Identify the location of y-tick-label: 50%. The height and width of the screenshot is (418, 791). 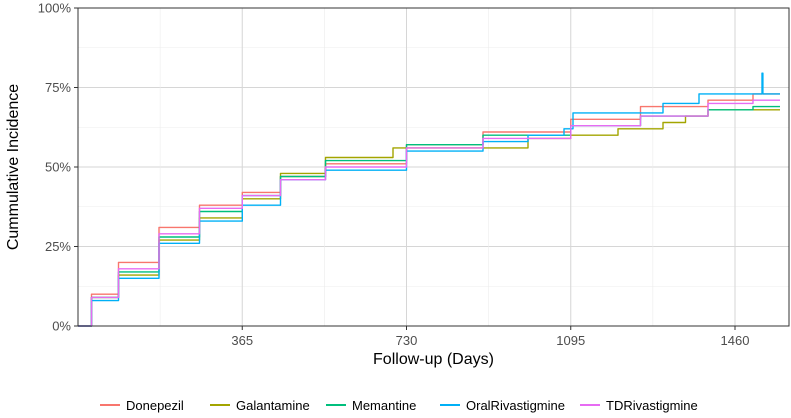
(58, 167).